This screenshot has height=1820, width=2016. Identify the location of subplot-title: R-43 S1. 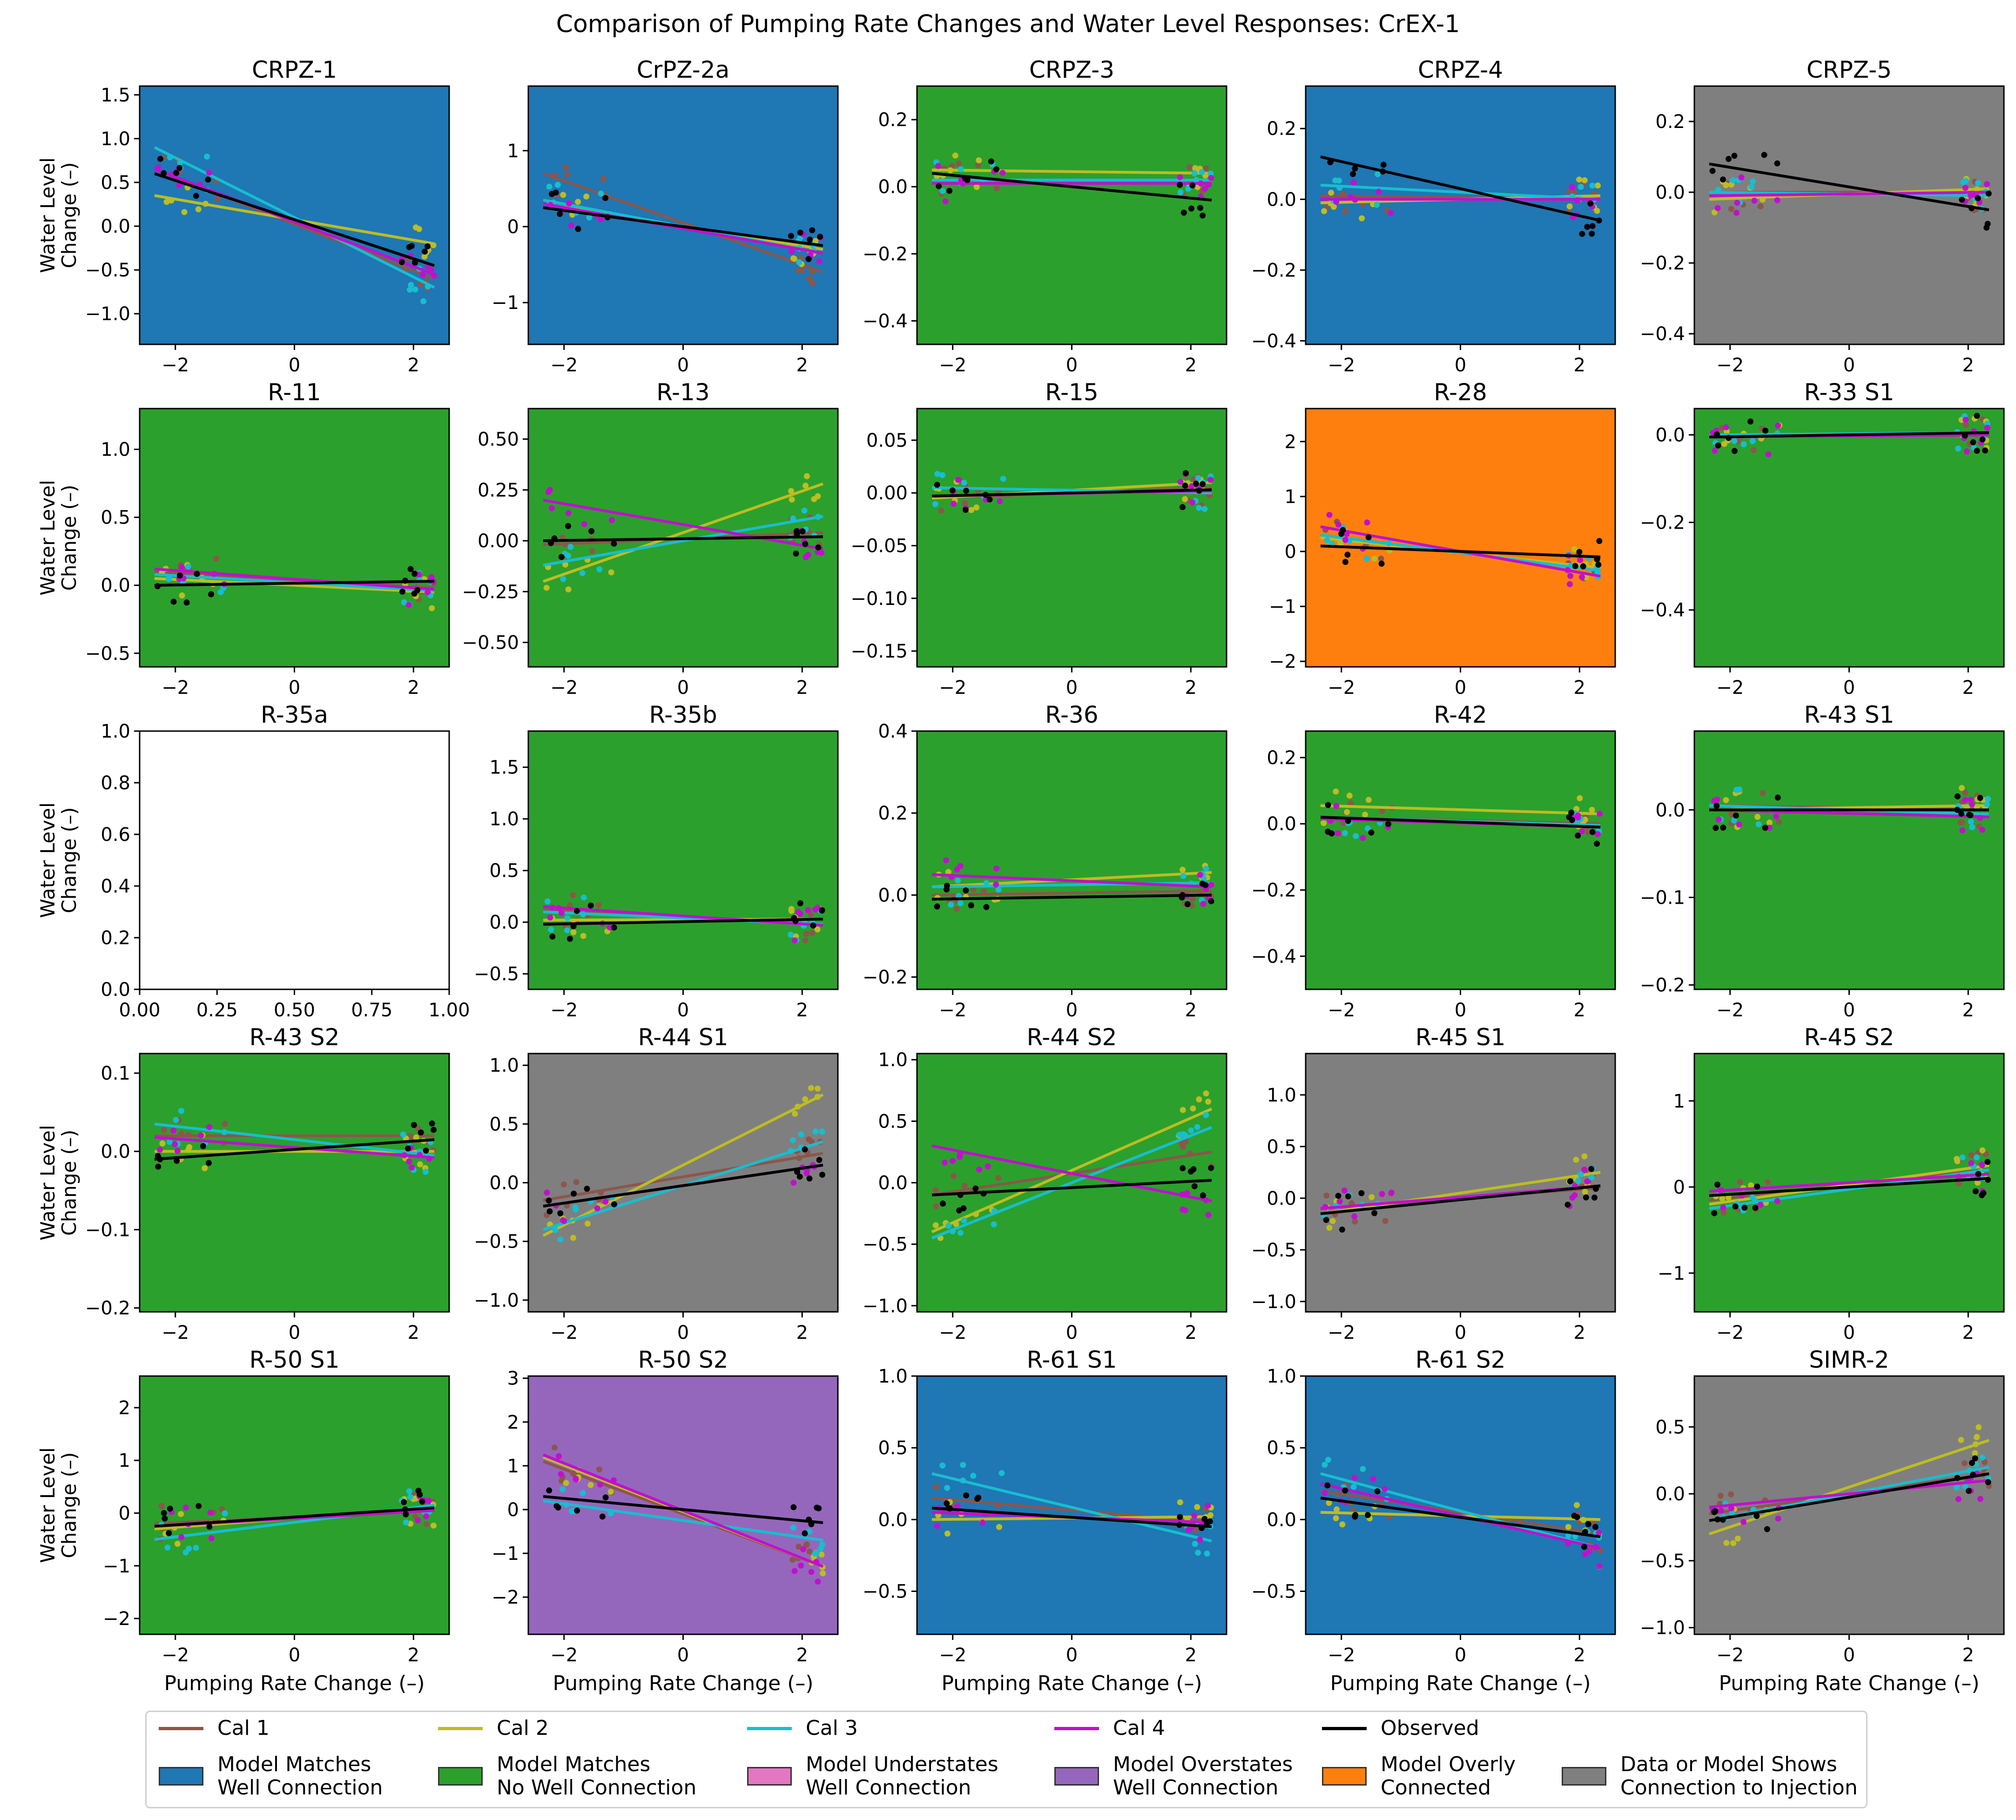
(1849, 714).